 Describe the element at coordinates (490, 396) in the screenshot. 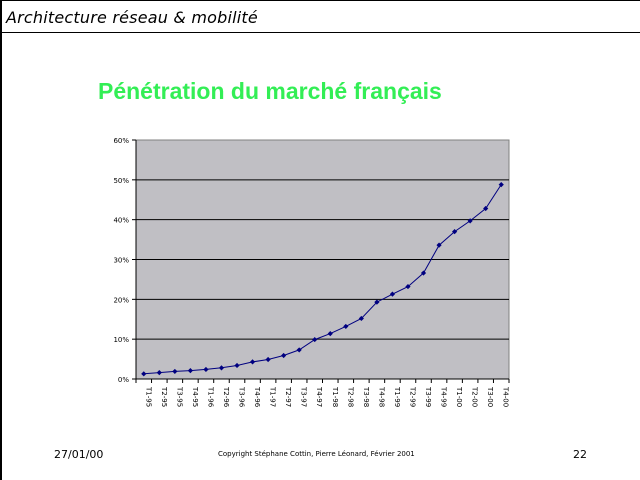

I see `x-tick-label: T3-00` at that location.